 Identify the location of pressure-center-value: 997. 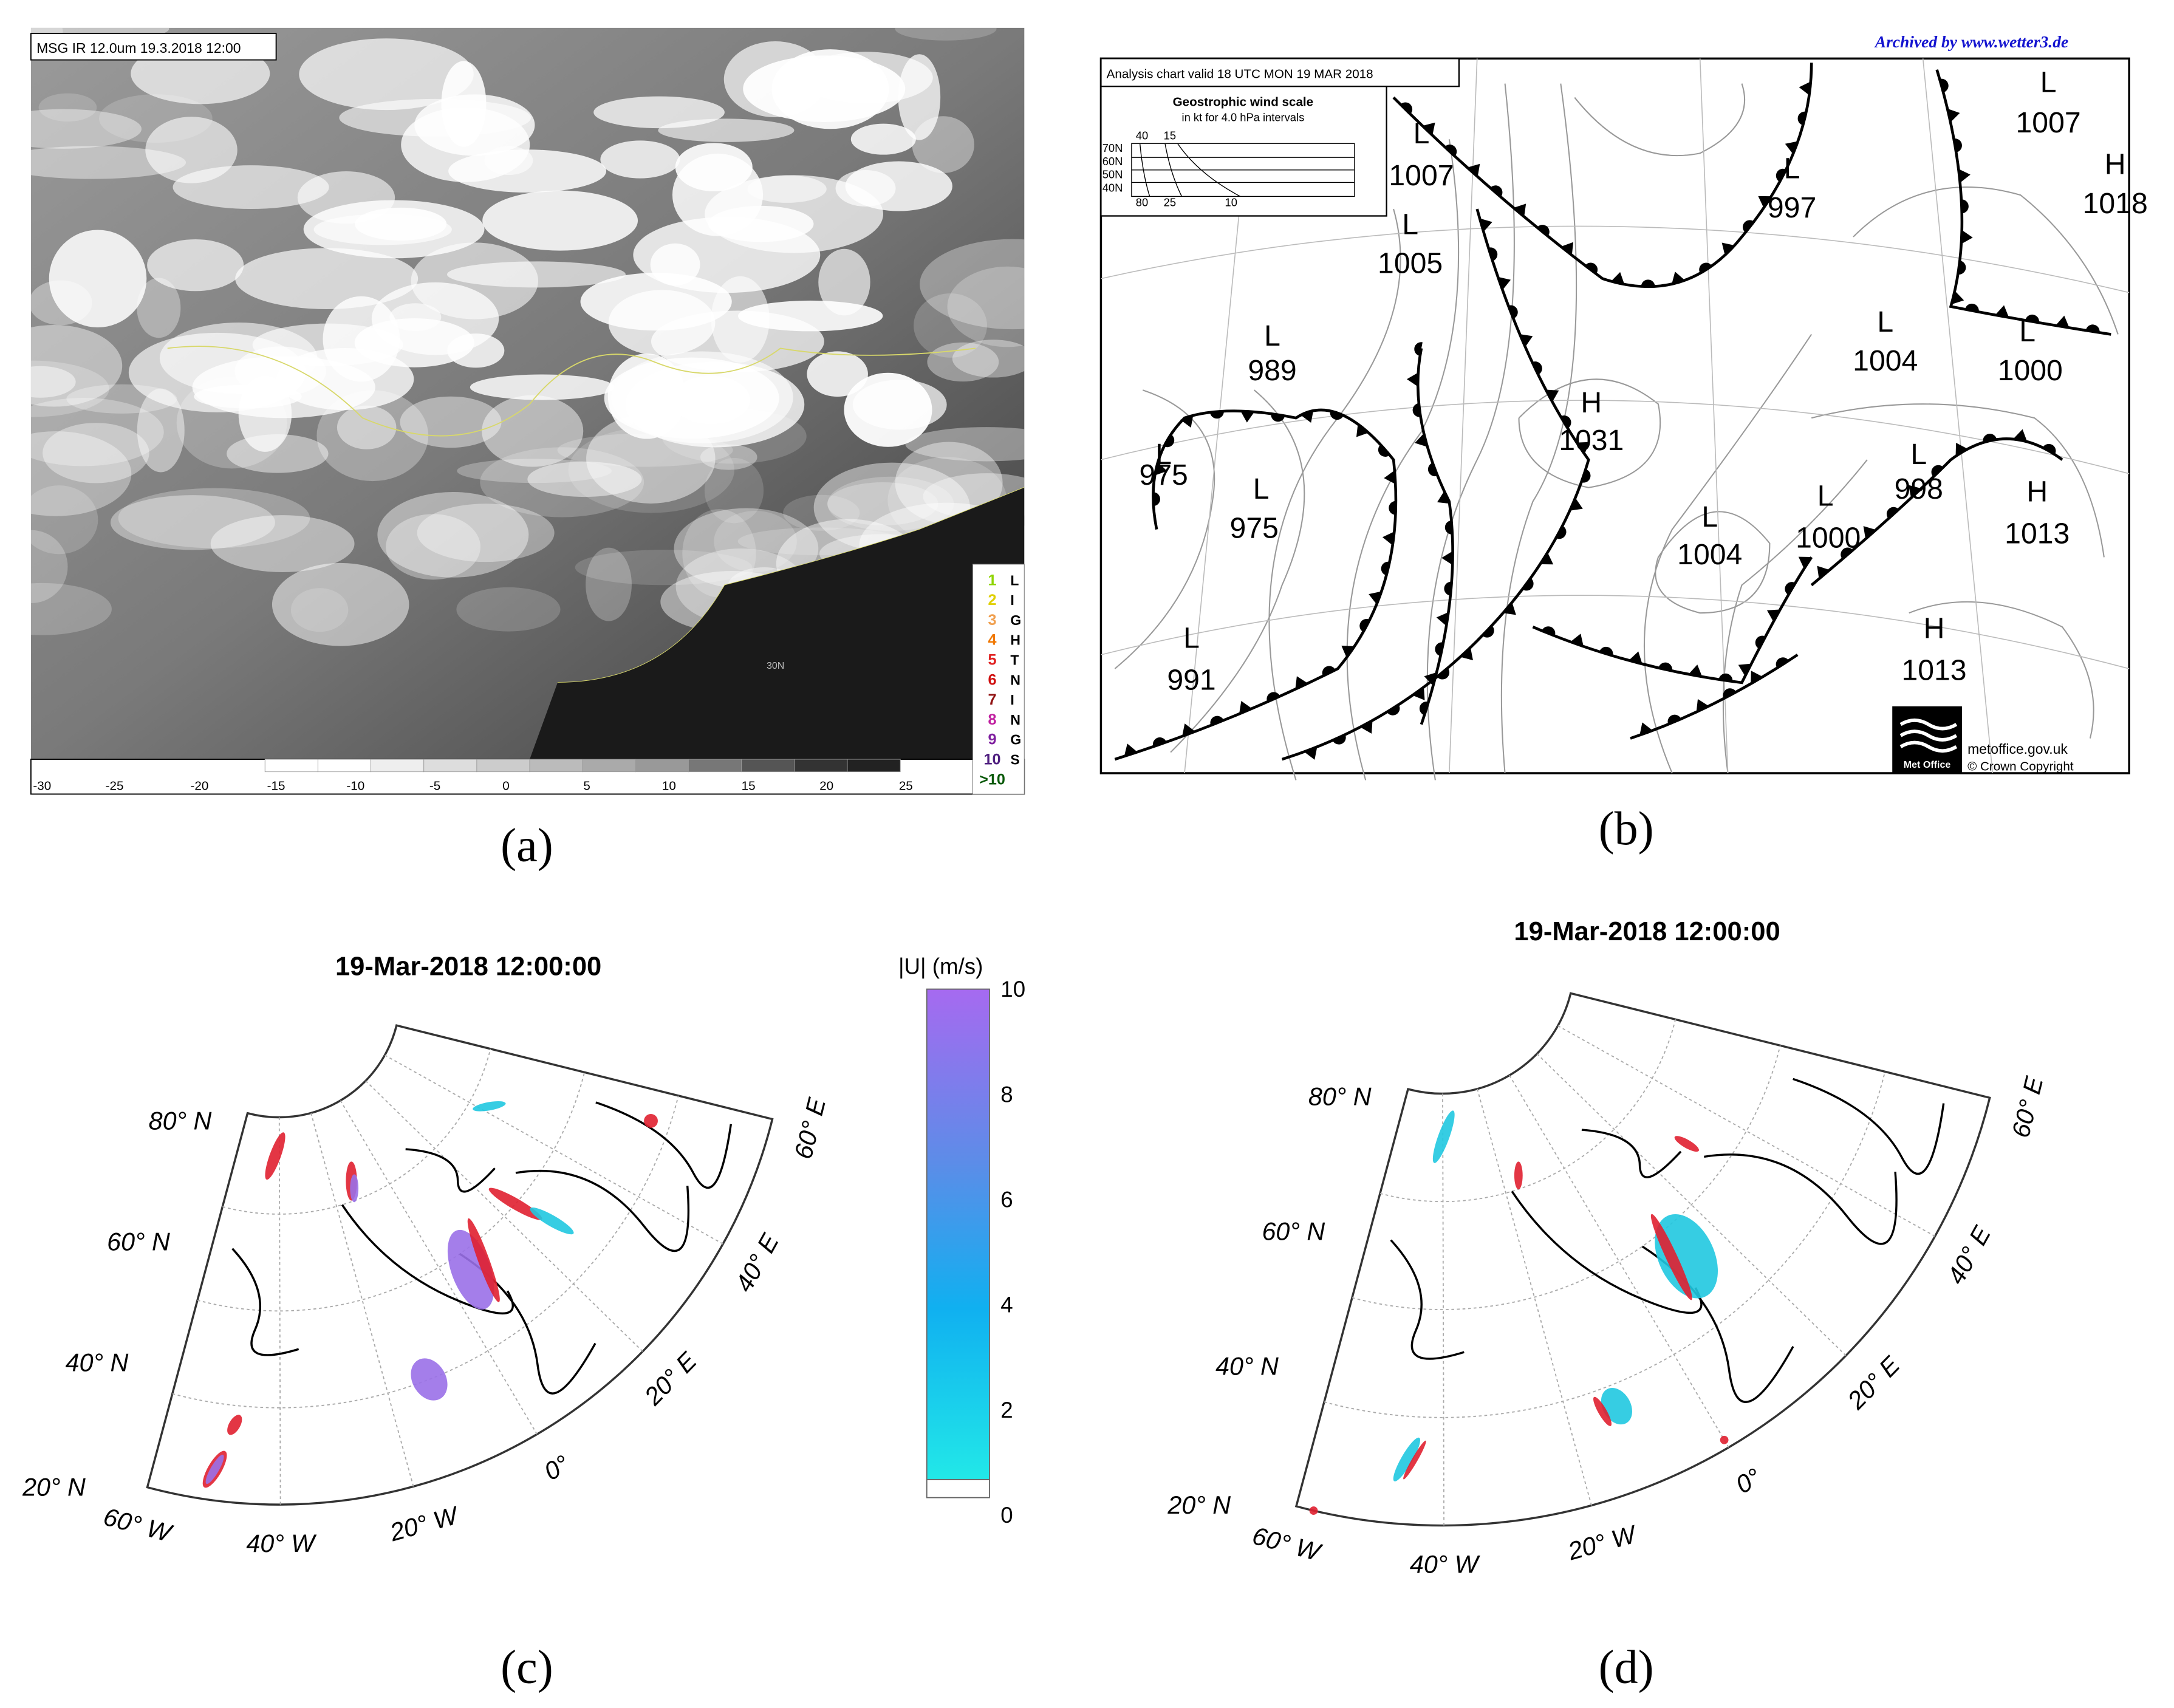
(1792, 207).